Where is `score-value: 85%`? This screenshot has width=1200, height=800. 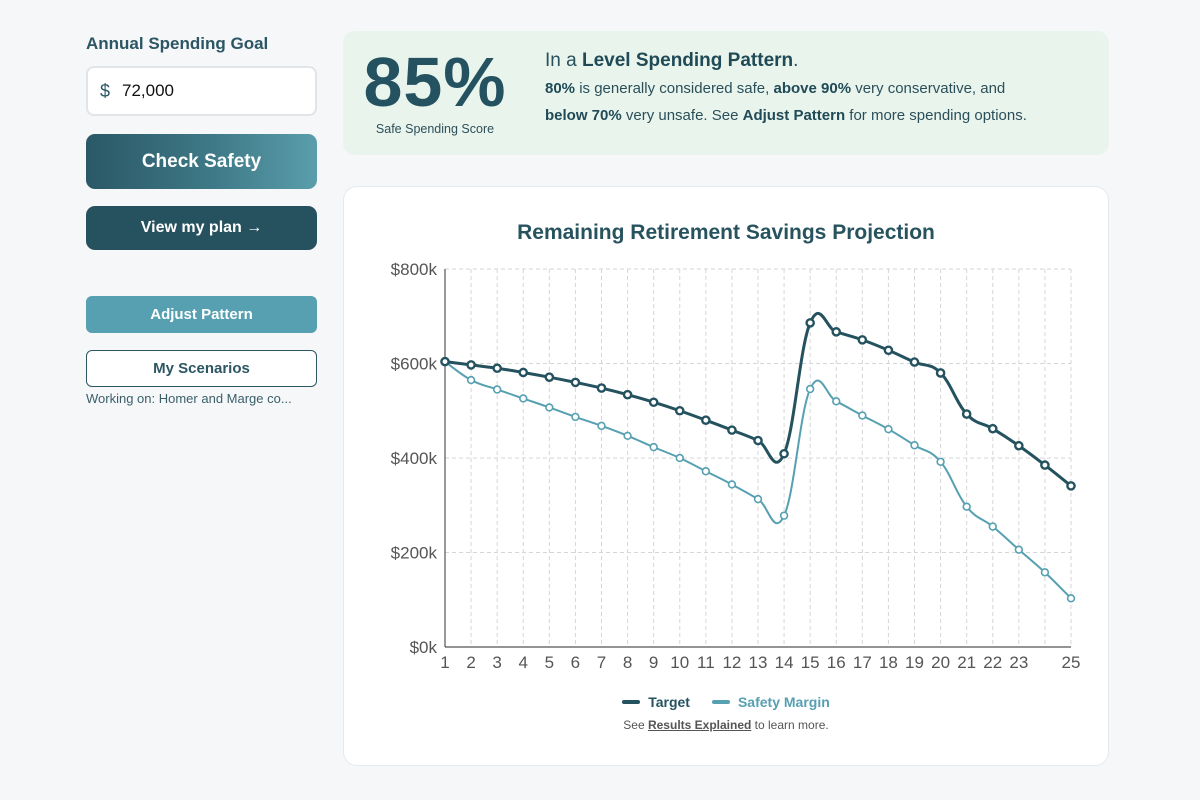 score-value: 85% is located at coordinates (435, 82).